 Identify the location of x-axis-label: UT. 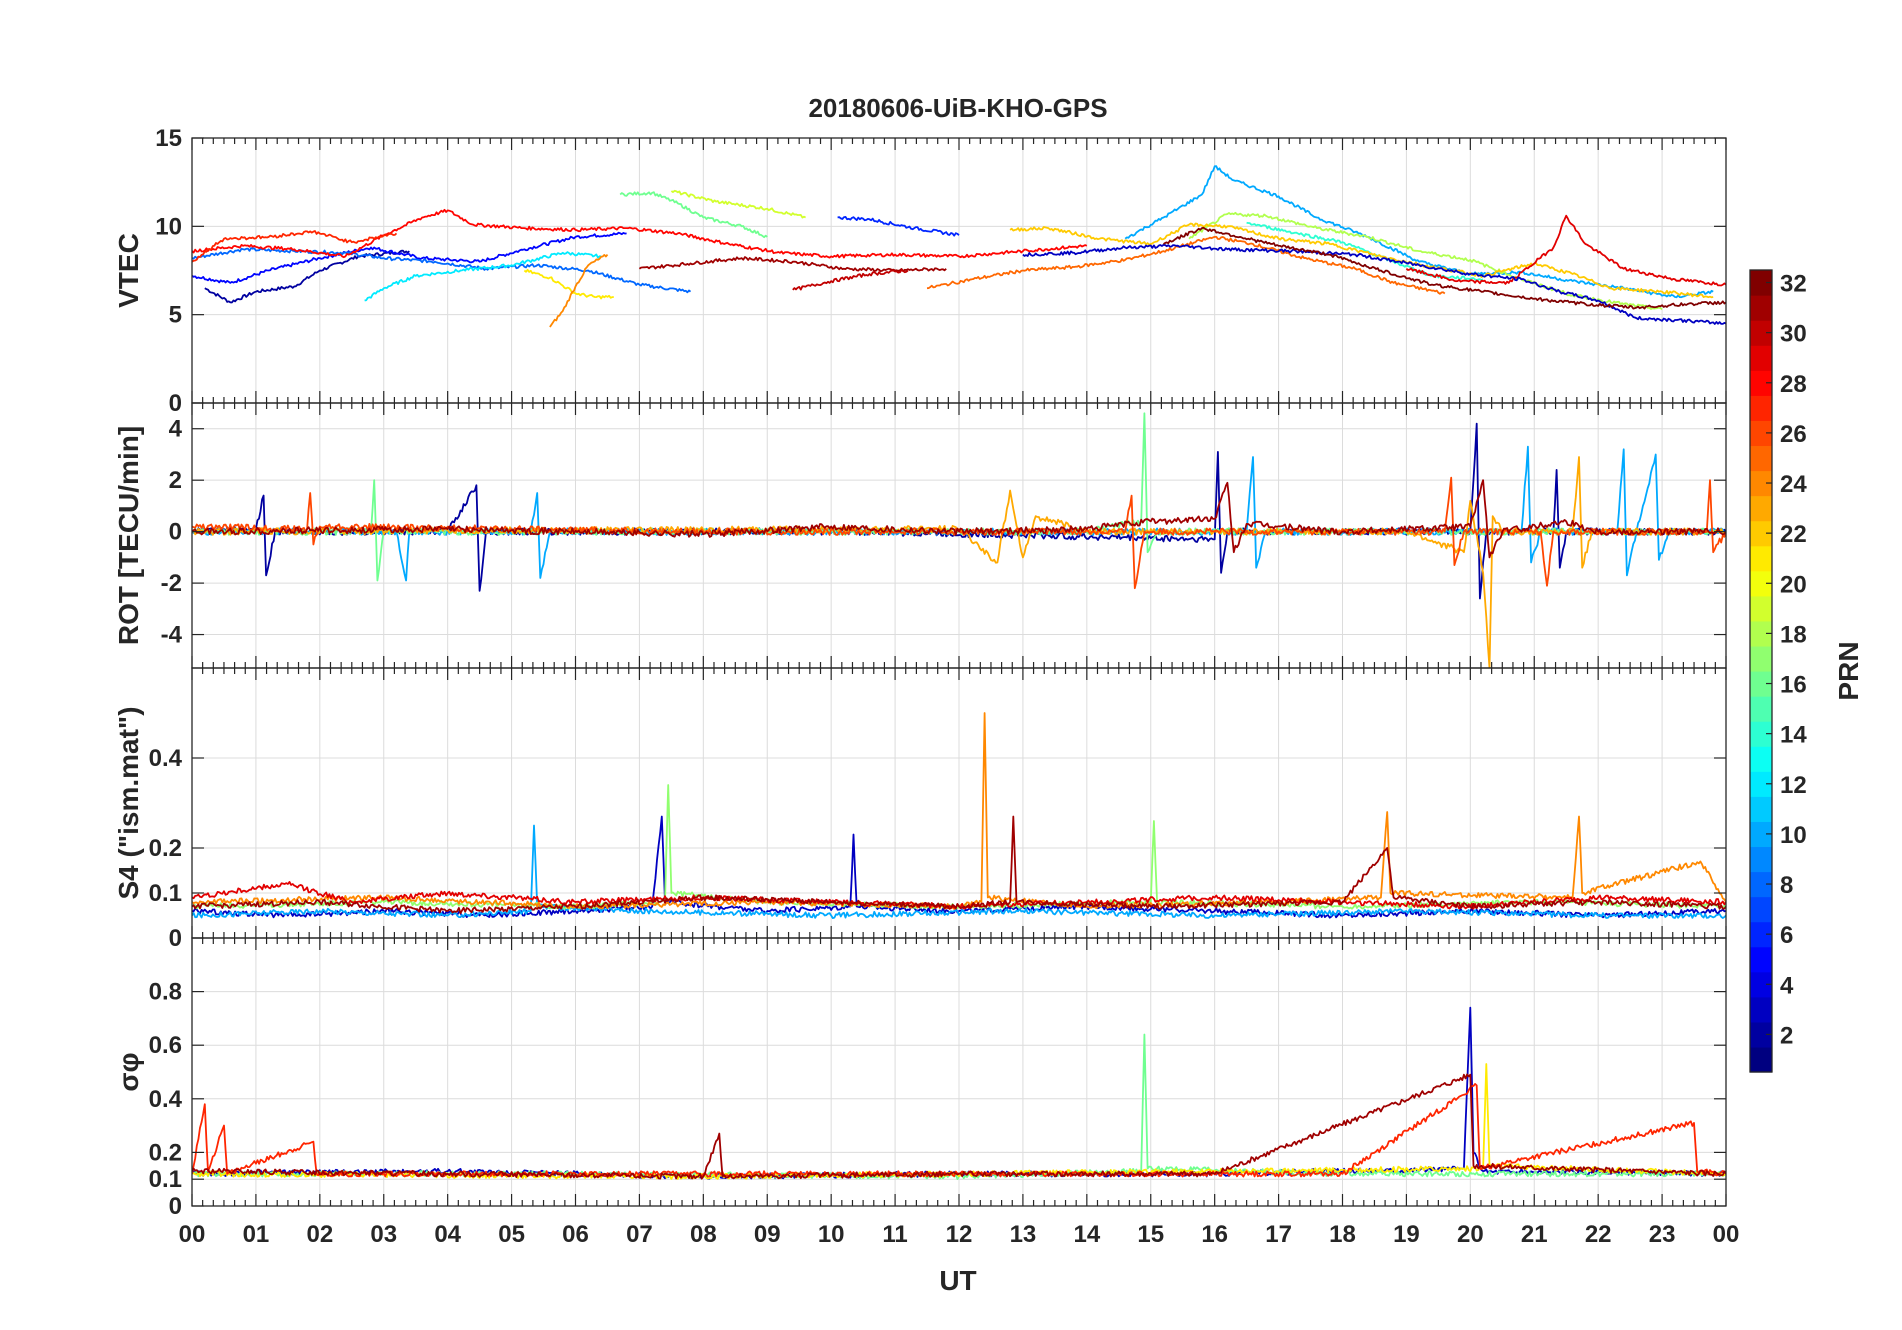
(957, 1280).